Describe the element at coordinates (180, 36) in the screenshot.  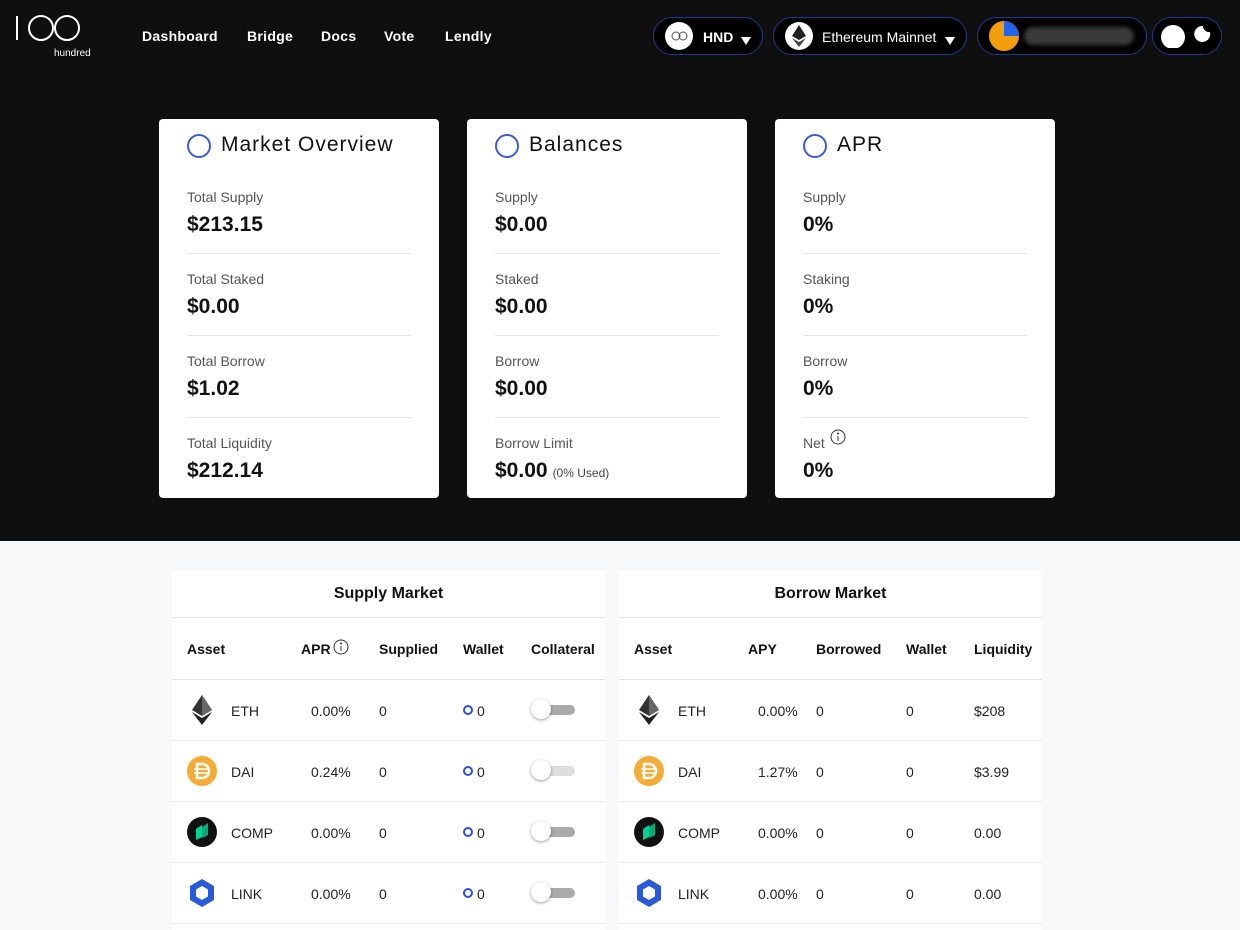
I see `nav-link: Dashboard` at that location.